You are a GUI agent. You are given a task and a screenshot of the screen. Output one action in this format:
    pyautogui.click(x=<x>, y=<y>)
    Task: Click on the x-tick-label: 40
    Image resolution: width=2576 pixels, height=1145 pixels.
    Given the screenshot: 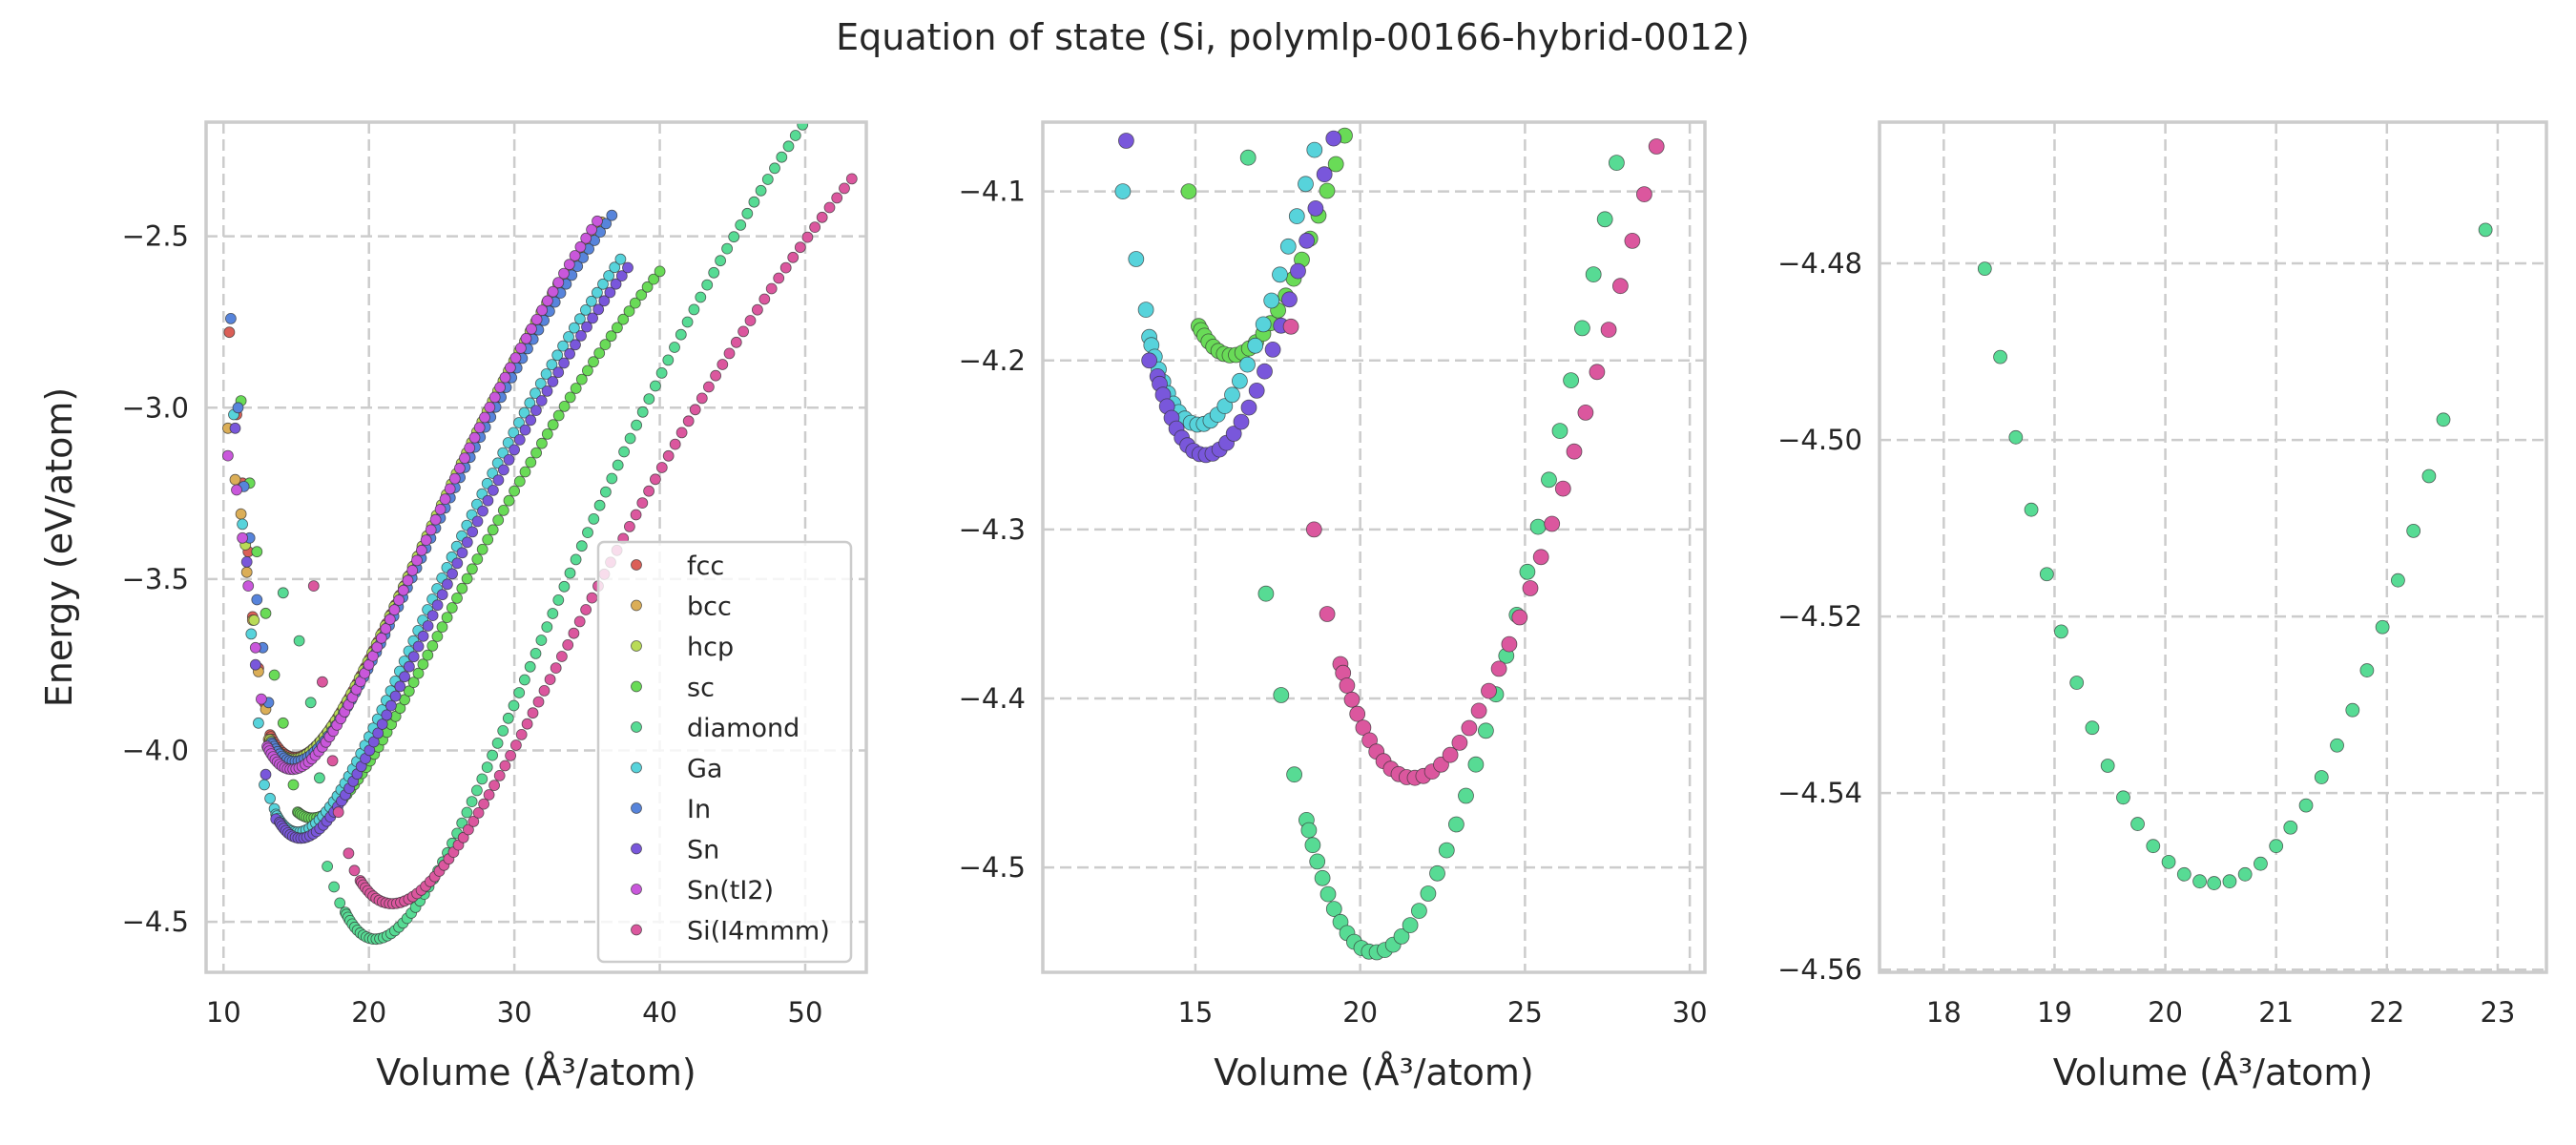 What is the action you would take?
    pyautogui.click(x=659, y=1013)
    